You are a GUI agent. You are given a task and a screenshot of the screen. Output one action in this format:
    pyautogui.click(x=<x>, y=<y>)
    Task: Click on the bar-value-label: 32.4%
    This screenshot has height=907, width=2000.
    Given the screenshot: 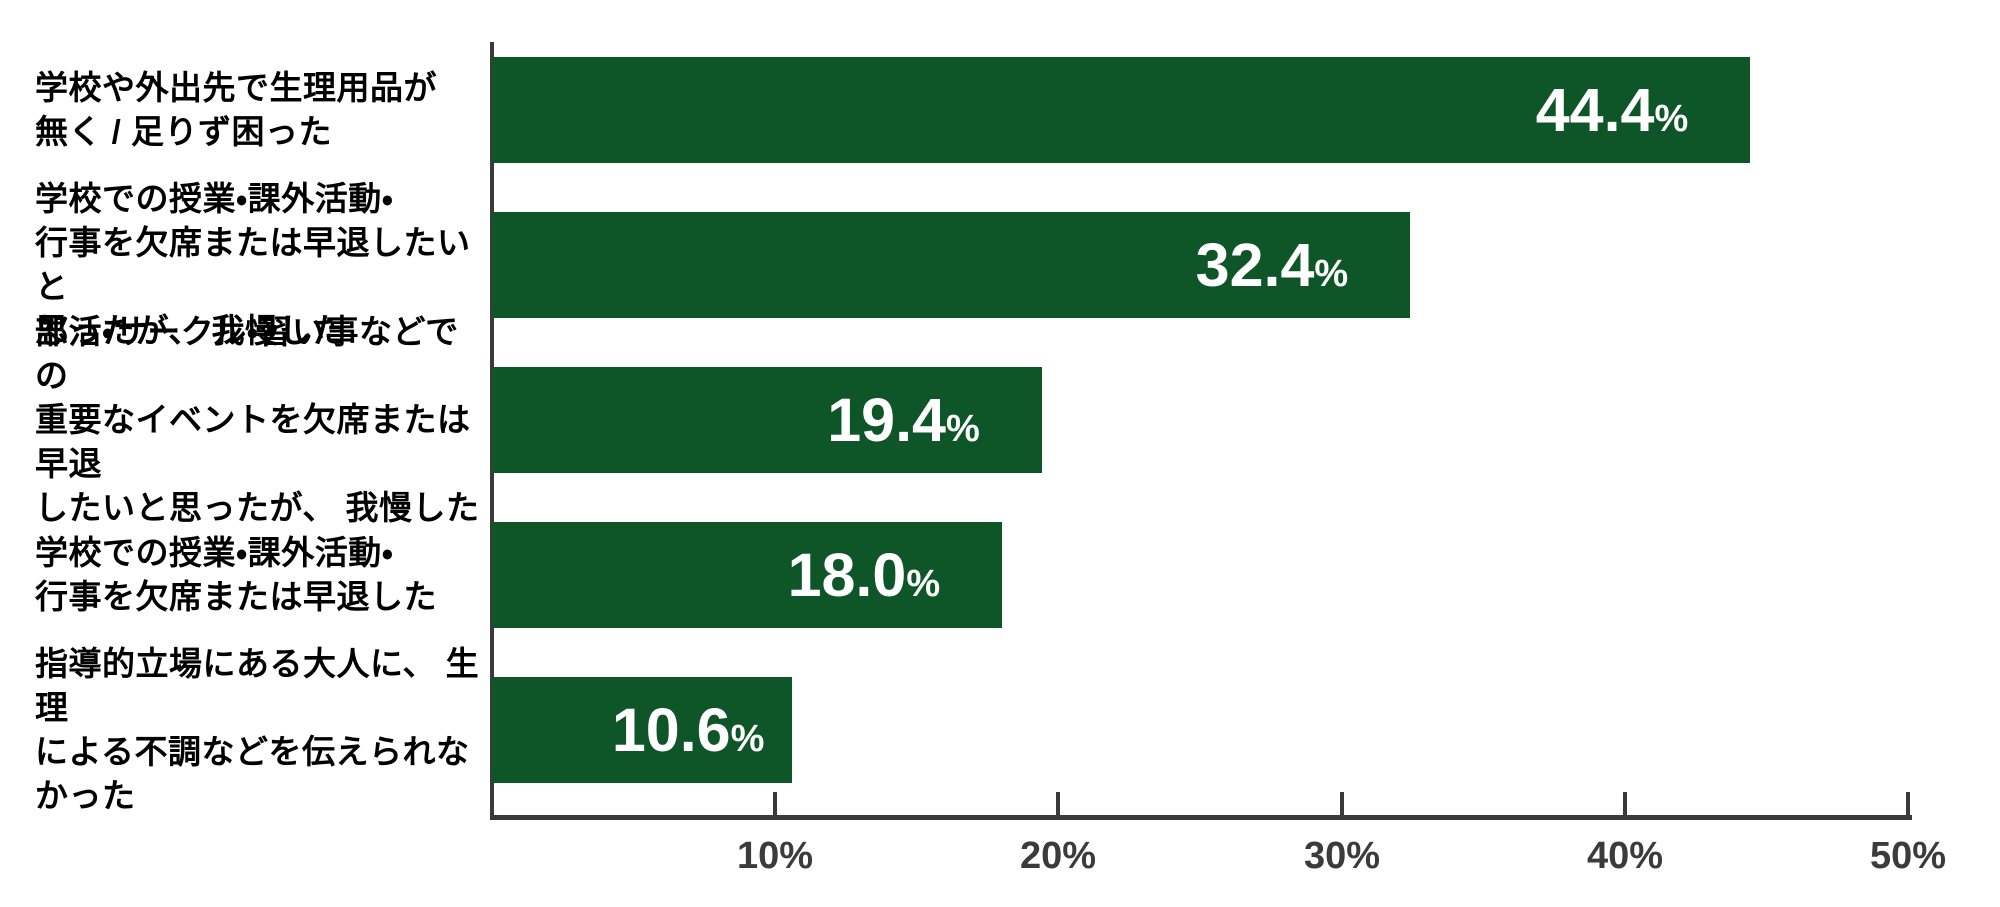 What is the action you would take?
    pyautogui.click(x=1272, y=265)
    